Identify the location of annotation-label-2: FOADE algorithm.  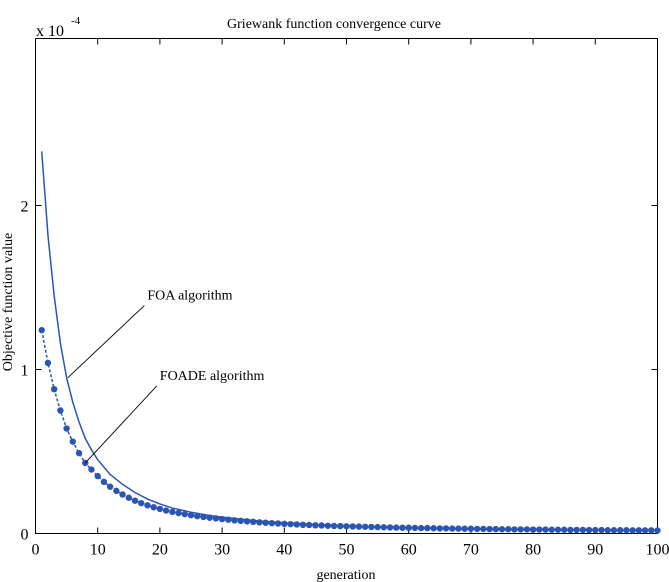
(212, 376).